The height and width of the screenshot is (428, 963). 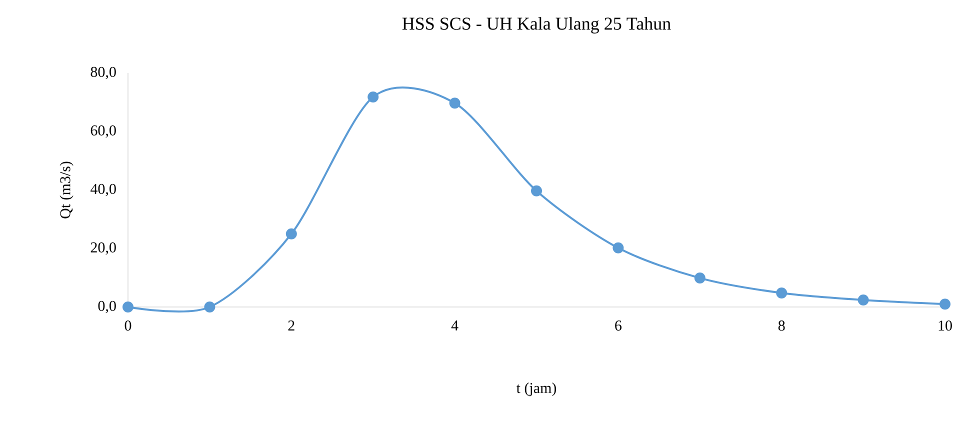 I want to click on x-tick-label: 0, so click(x=128, y=325).